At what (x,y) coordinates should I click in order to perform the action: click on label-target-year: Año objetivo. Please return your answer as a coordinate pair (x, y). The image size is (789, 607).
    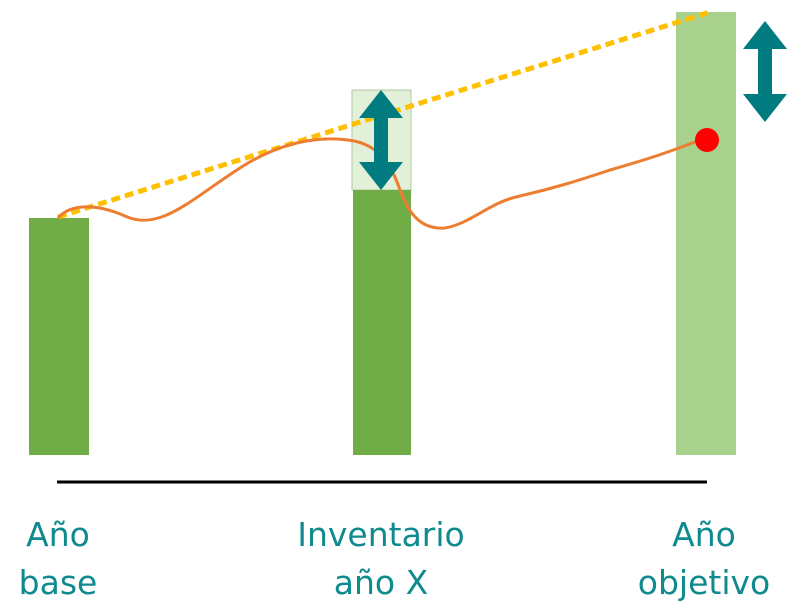
    Looking at the image, I should click on (686, 559).